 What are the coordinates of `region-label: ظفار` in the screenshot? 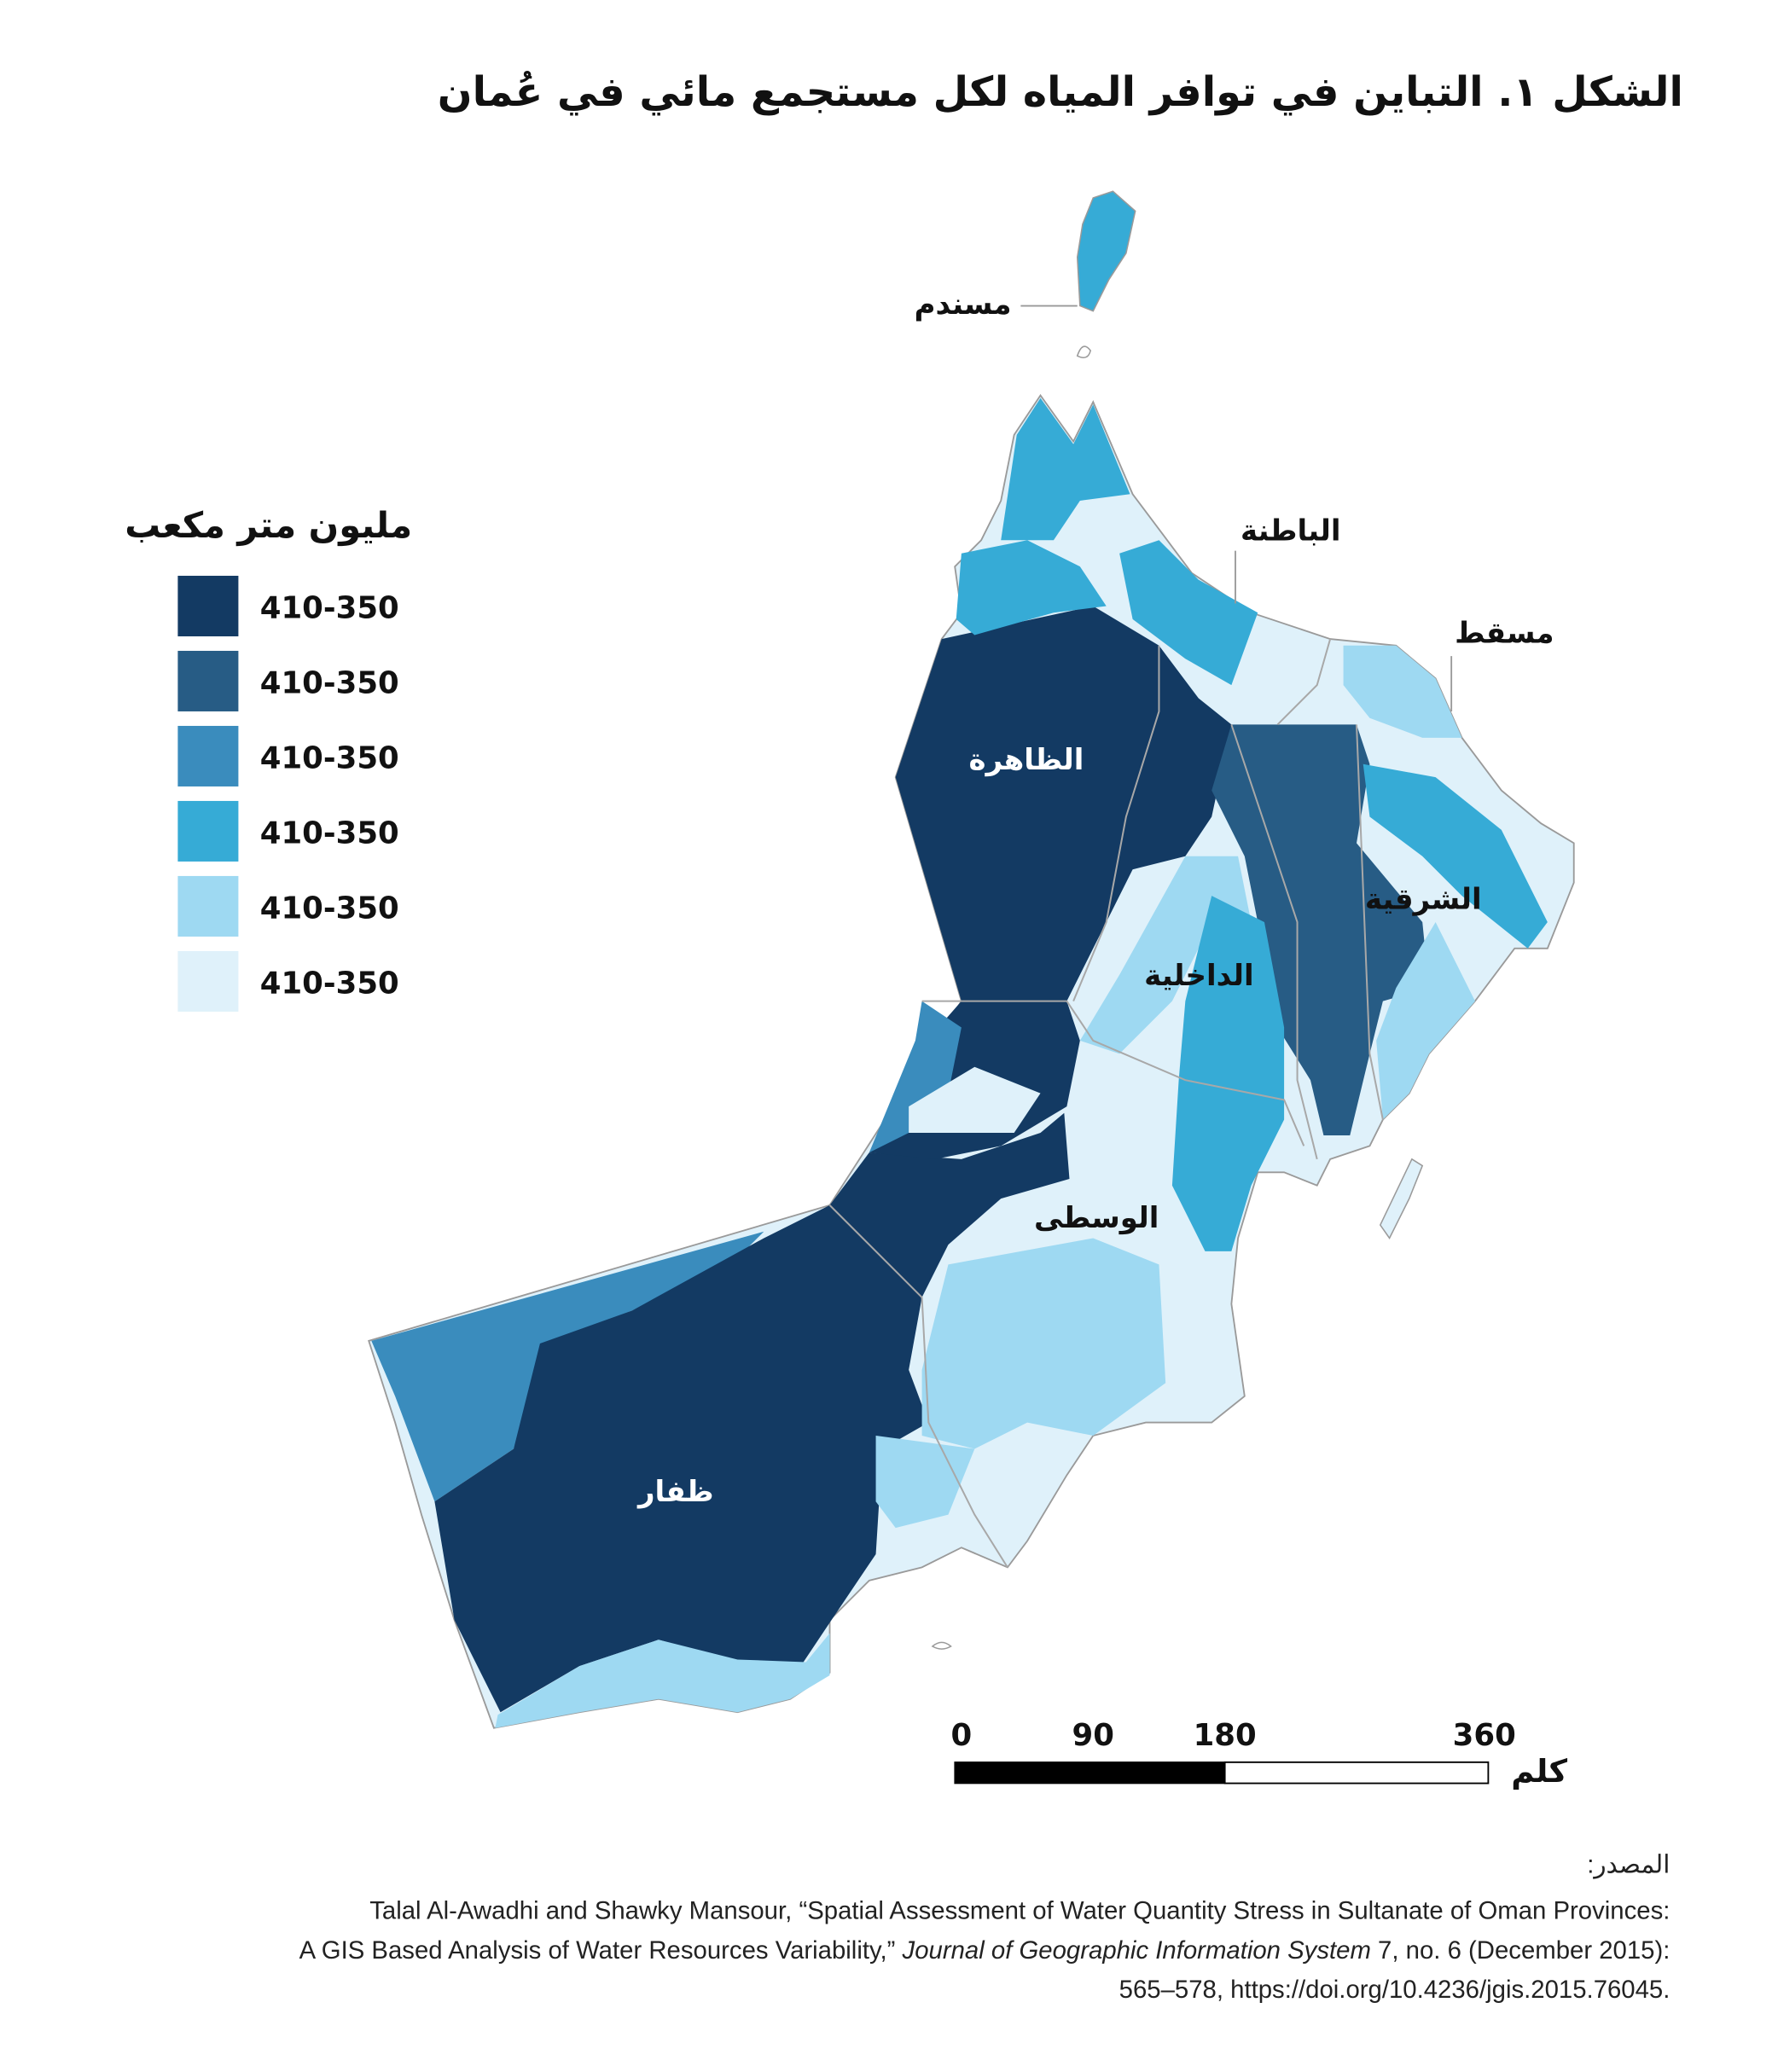 It's located at (675, 1492).